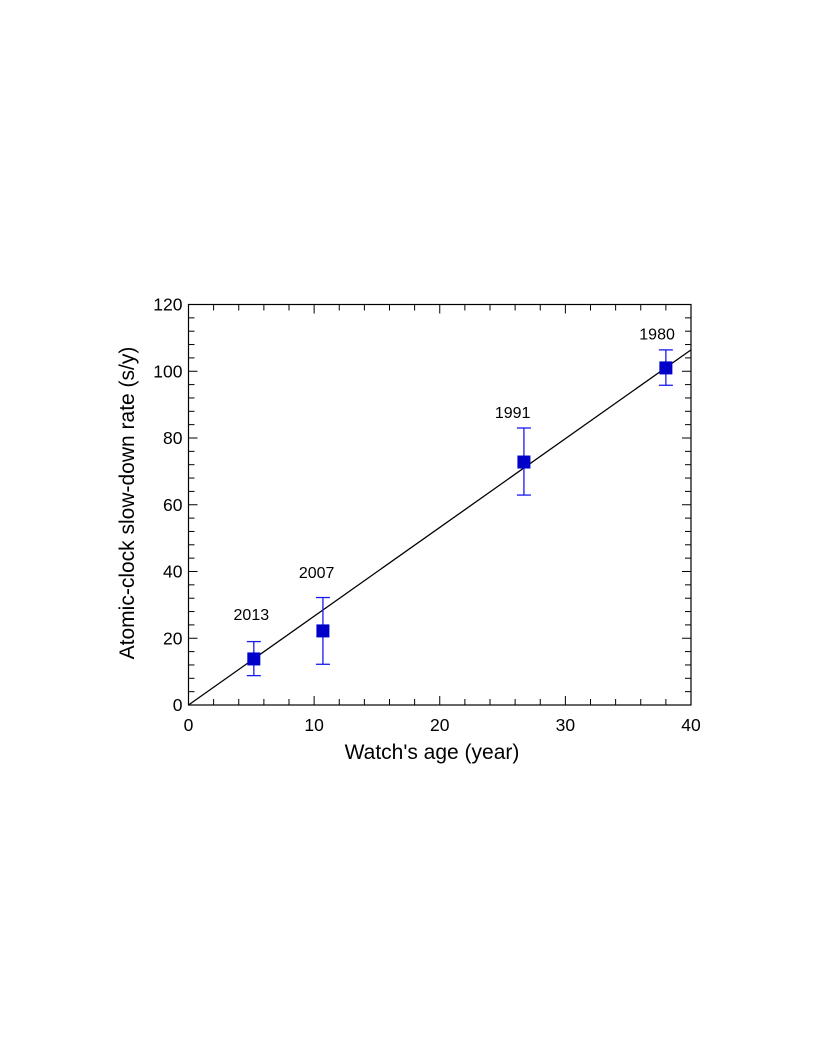  I want to click on year-label-1980: 1980, so click(657, 335).